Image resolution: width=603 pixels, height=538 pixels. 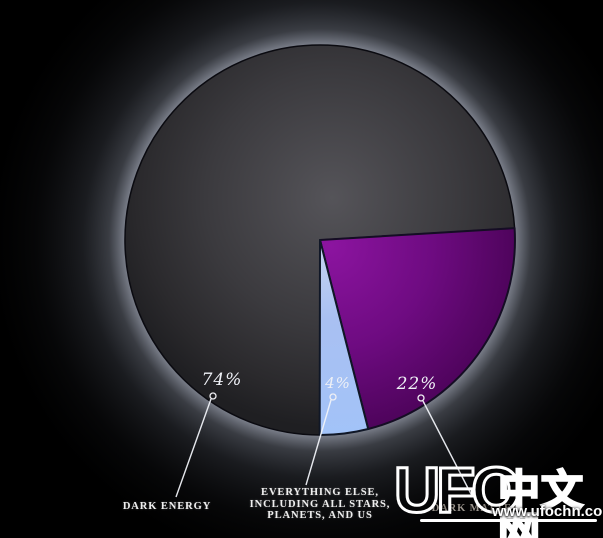 I want to click on label-everything-else-line3: PLANETS, AND US, so click(x=320, y=515).